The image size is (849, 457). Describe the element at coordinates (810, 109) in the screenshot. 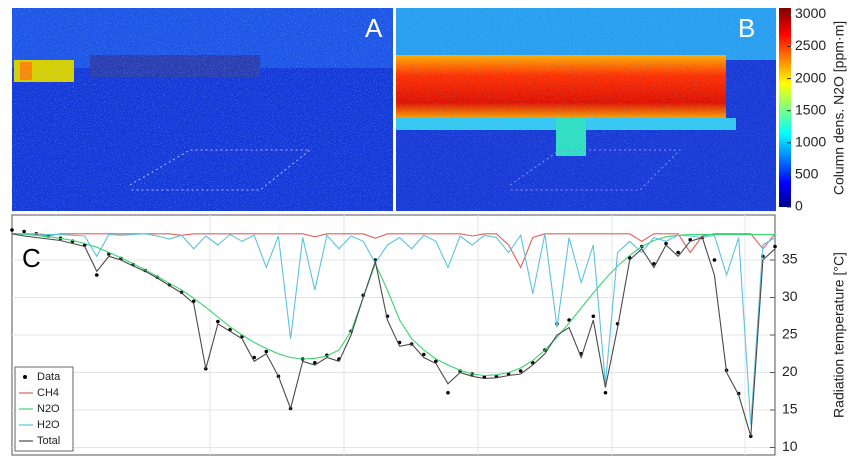

I see `colorbar-tick-label: 1500` at that location.